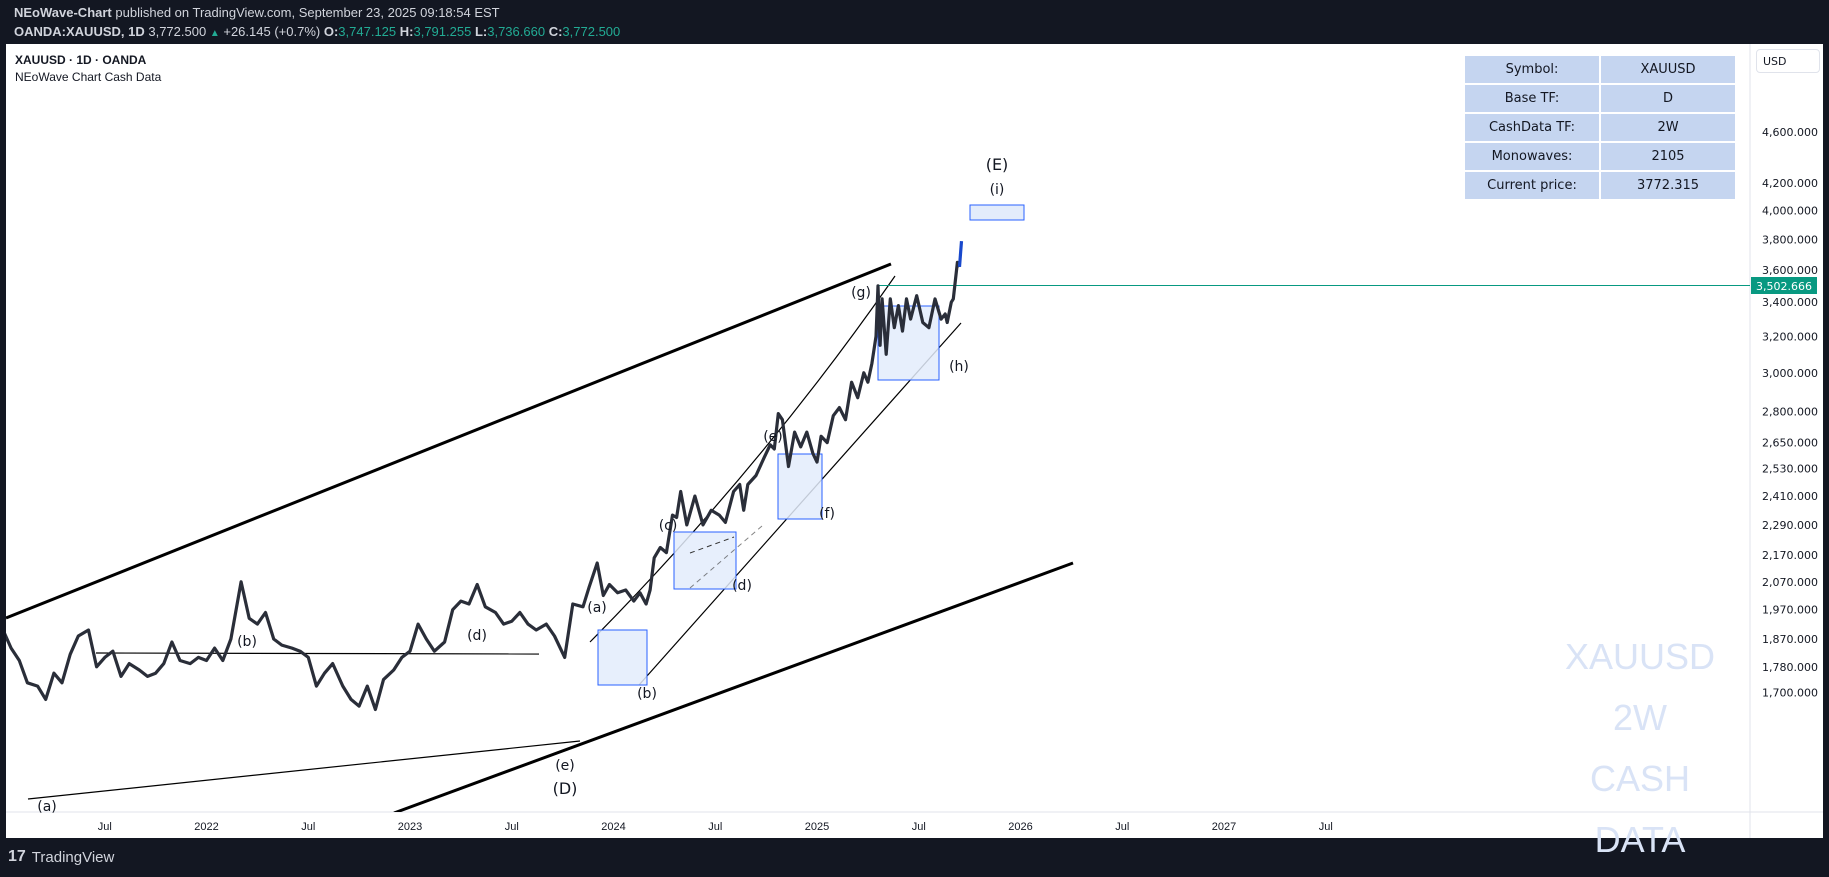 This screenshot has height=877, width=1829. I want to click on open-value: 3,747.125, so click(367, 31).